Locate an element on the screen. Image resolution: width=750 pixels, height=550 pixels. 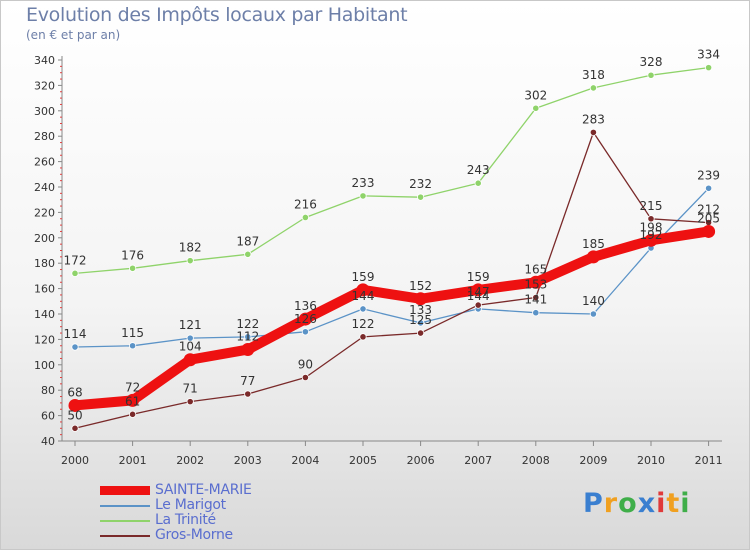
legend-label-la-trinite: La Trinité is located at coordinates (185, 520).